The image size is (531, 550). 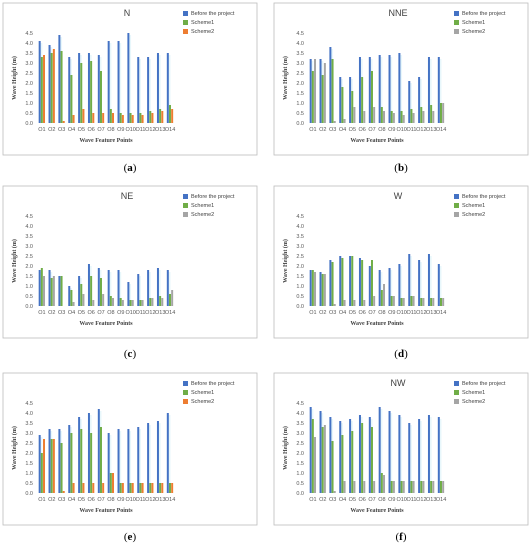 What do you see at coordinates (29, 307) in the screenshot?
I see `y-tick-label: 0.0` at bounding box center [29, 307].